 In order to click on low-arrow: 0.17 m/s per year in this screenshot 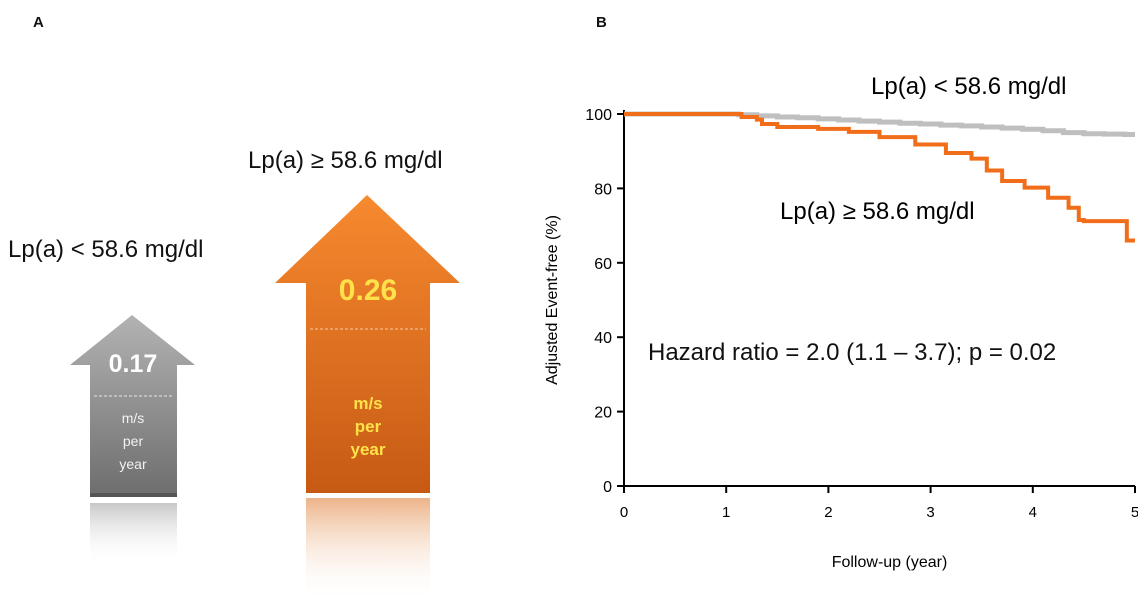, I will do `click(132, 440)`.